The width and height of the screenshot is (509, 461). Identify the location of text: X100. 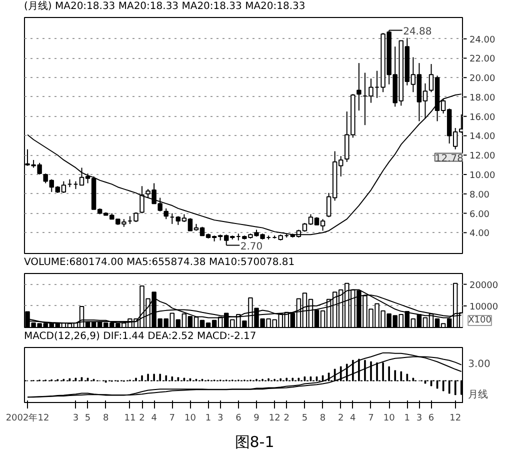
(480, 321).